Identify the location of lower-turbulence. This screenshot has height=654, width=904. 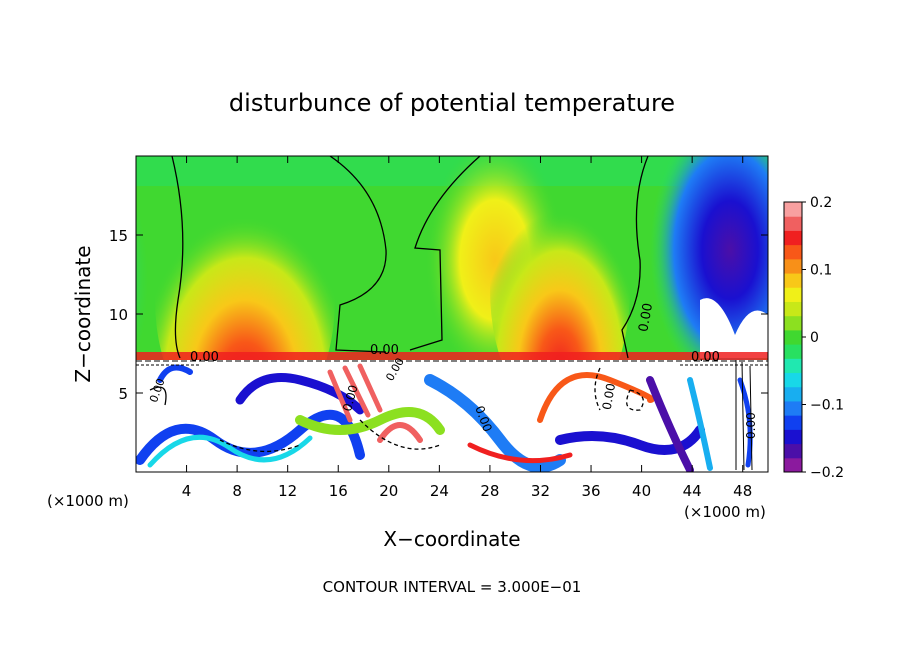
(444, 417).